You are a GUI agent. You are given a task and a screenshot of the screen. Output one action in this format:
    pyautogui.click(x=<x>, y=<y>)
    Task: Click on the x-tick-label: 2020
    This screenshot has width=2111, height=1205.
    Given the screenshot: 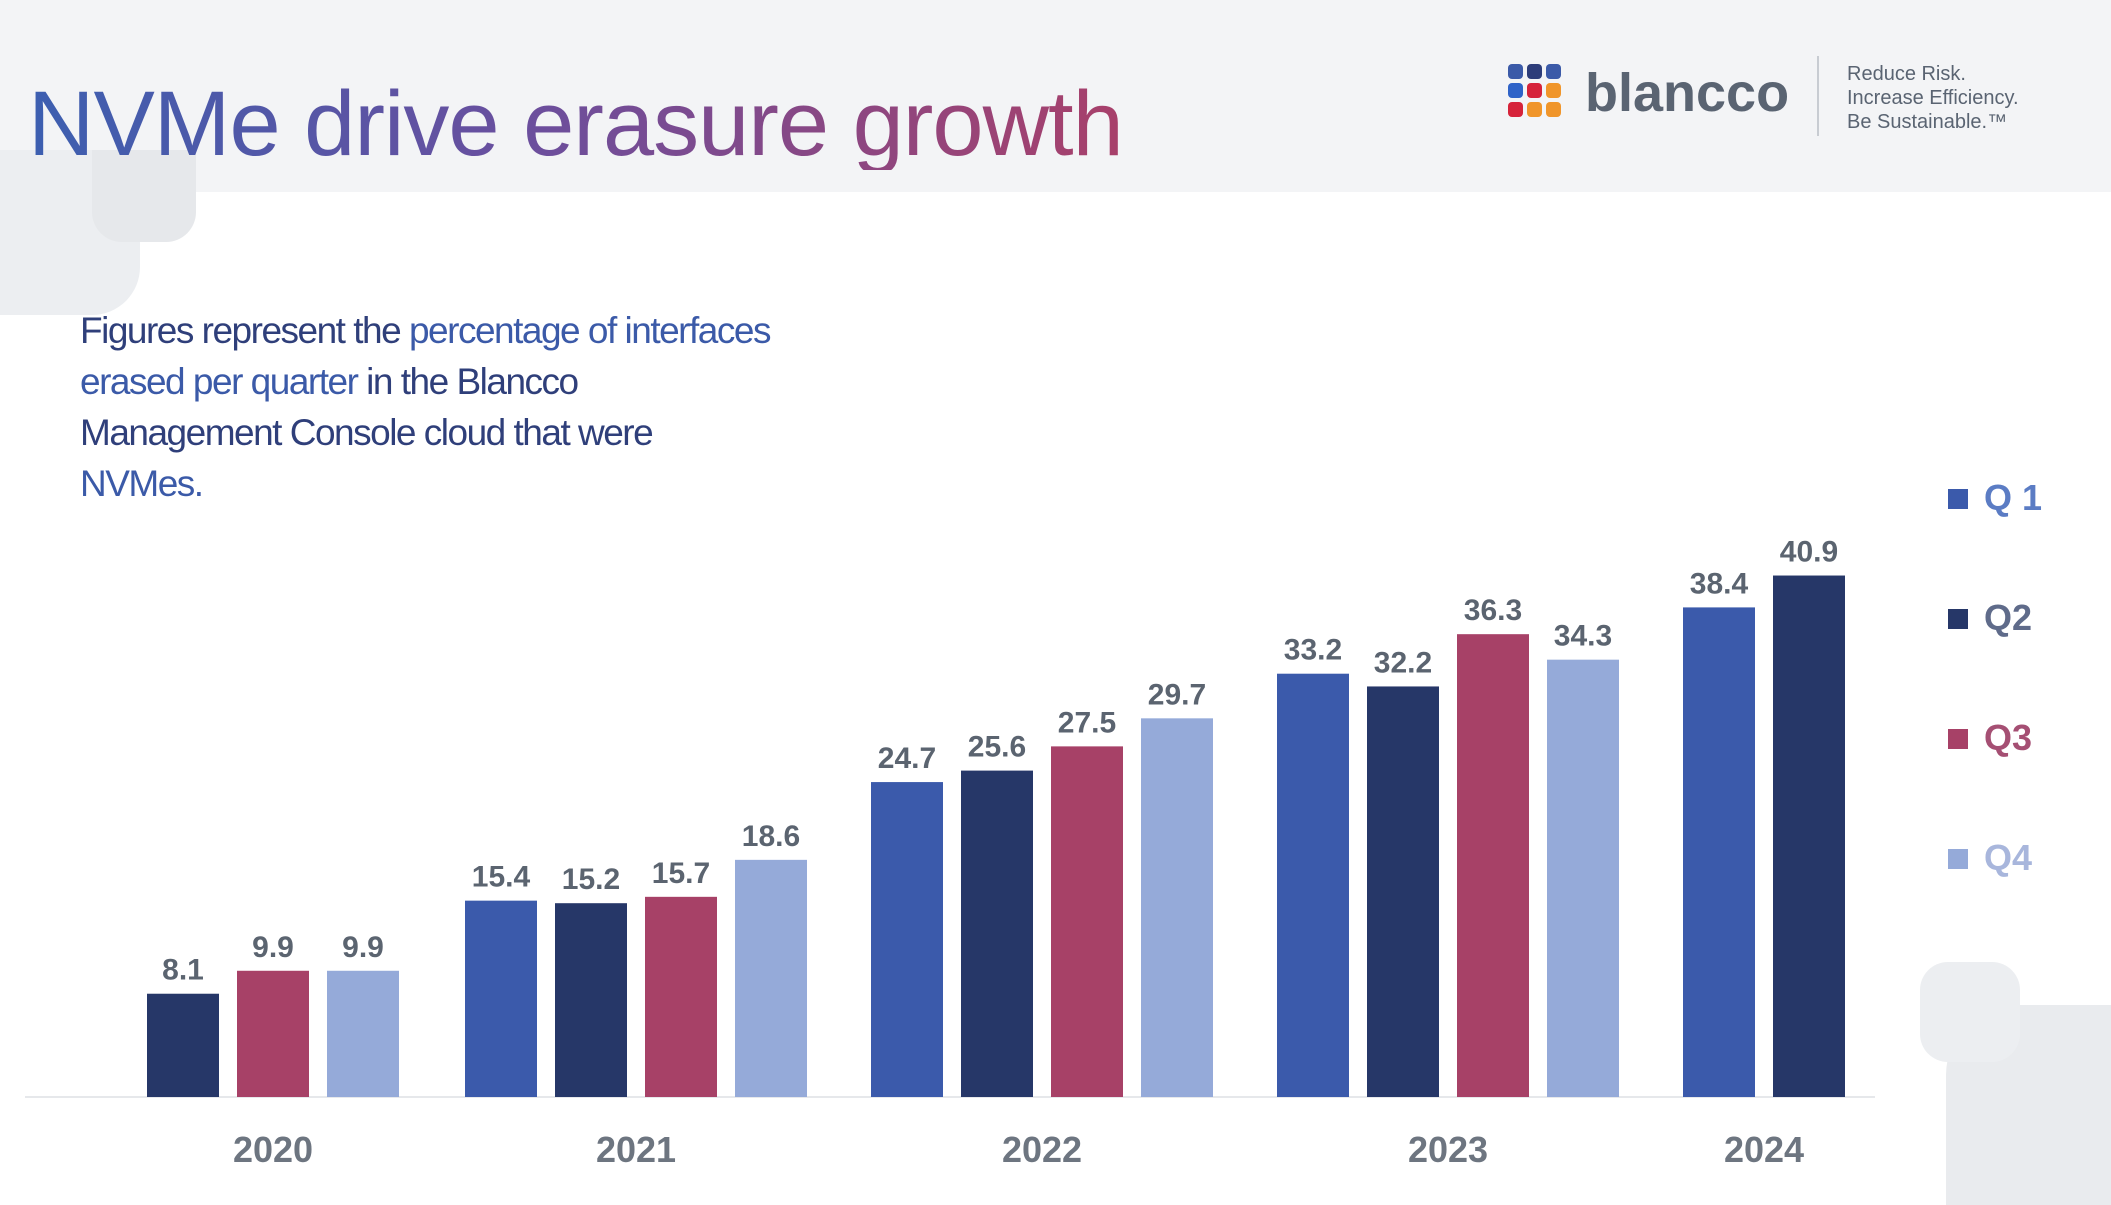 What is the action you would take?
    pyautogui.click(x=273, y=1149)
    